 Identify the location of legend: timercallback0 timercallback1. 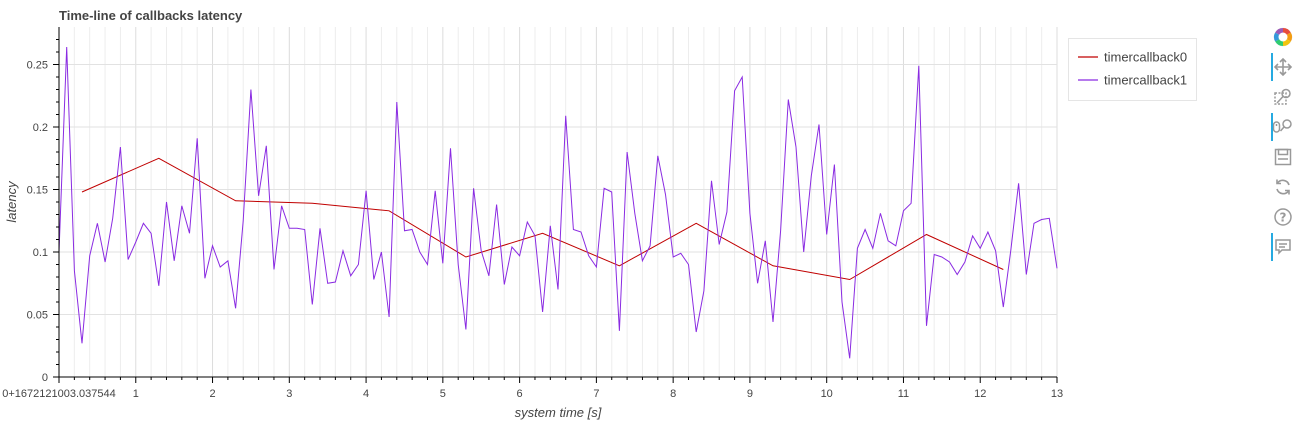
(1132, 69).